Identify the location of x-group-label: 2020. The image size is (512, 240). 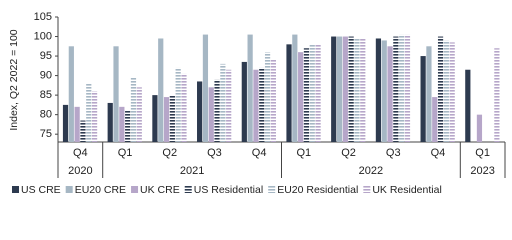
(80, 171).